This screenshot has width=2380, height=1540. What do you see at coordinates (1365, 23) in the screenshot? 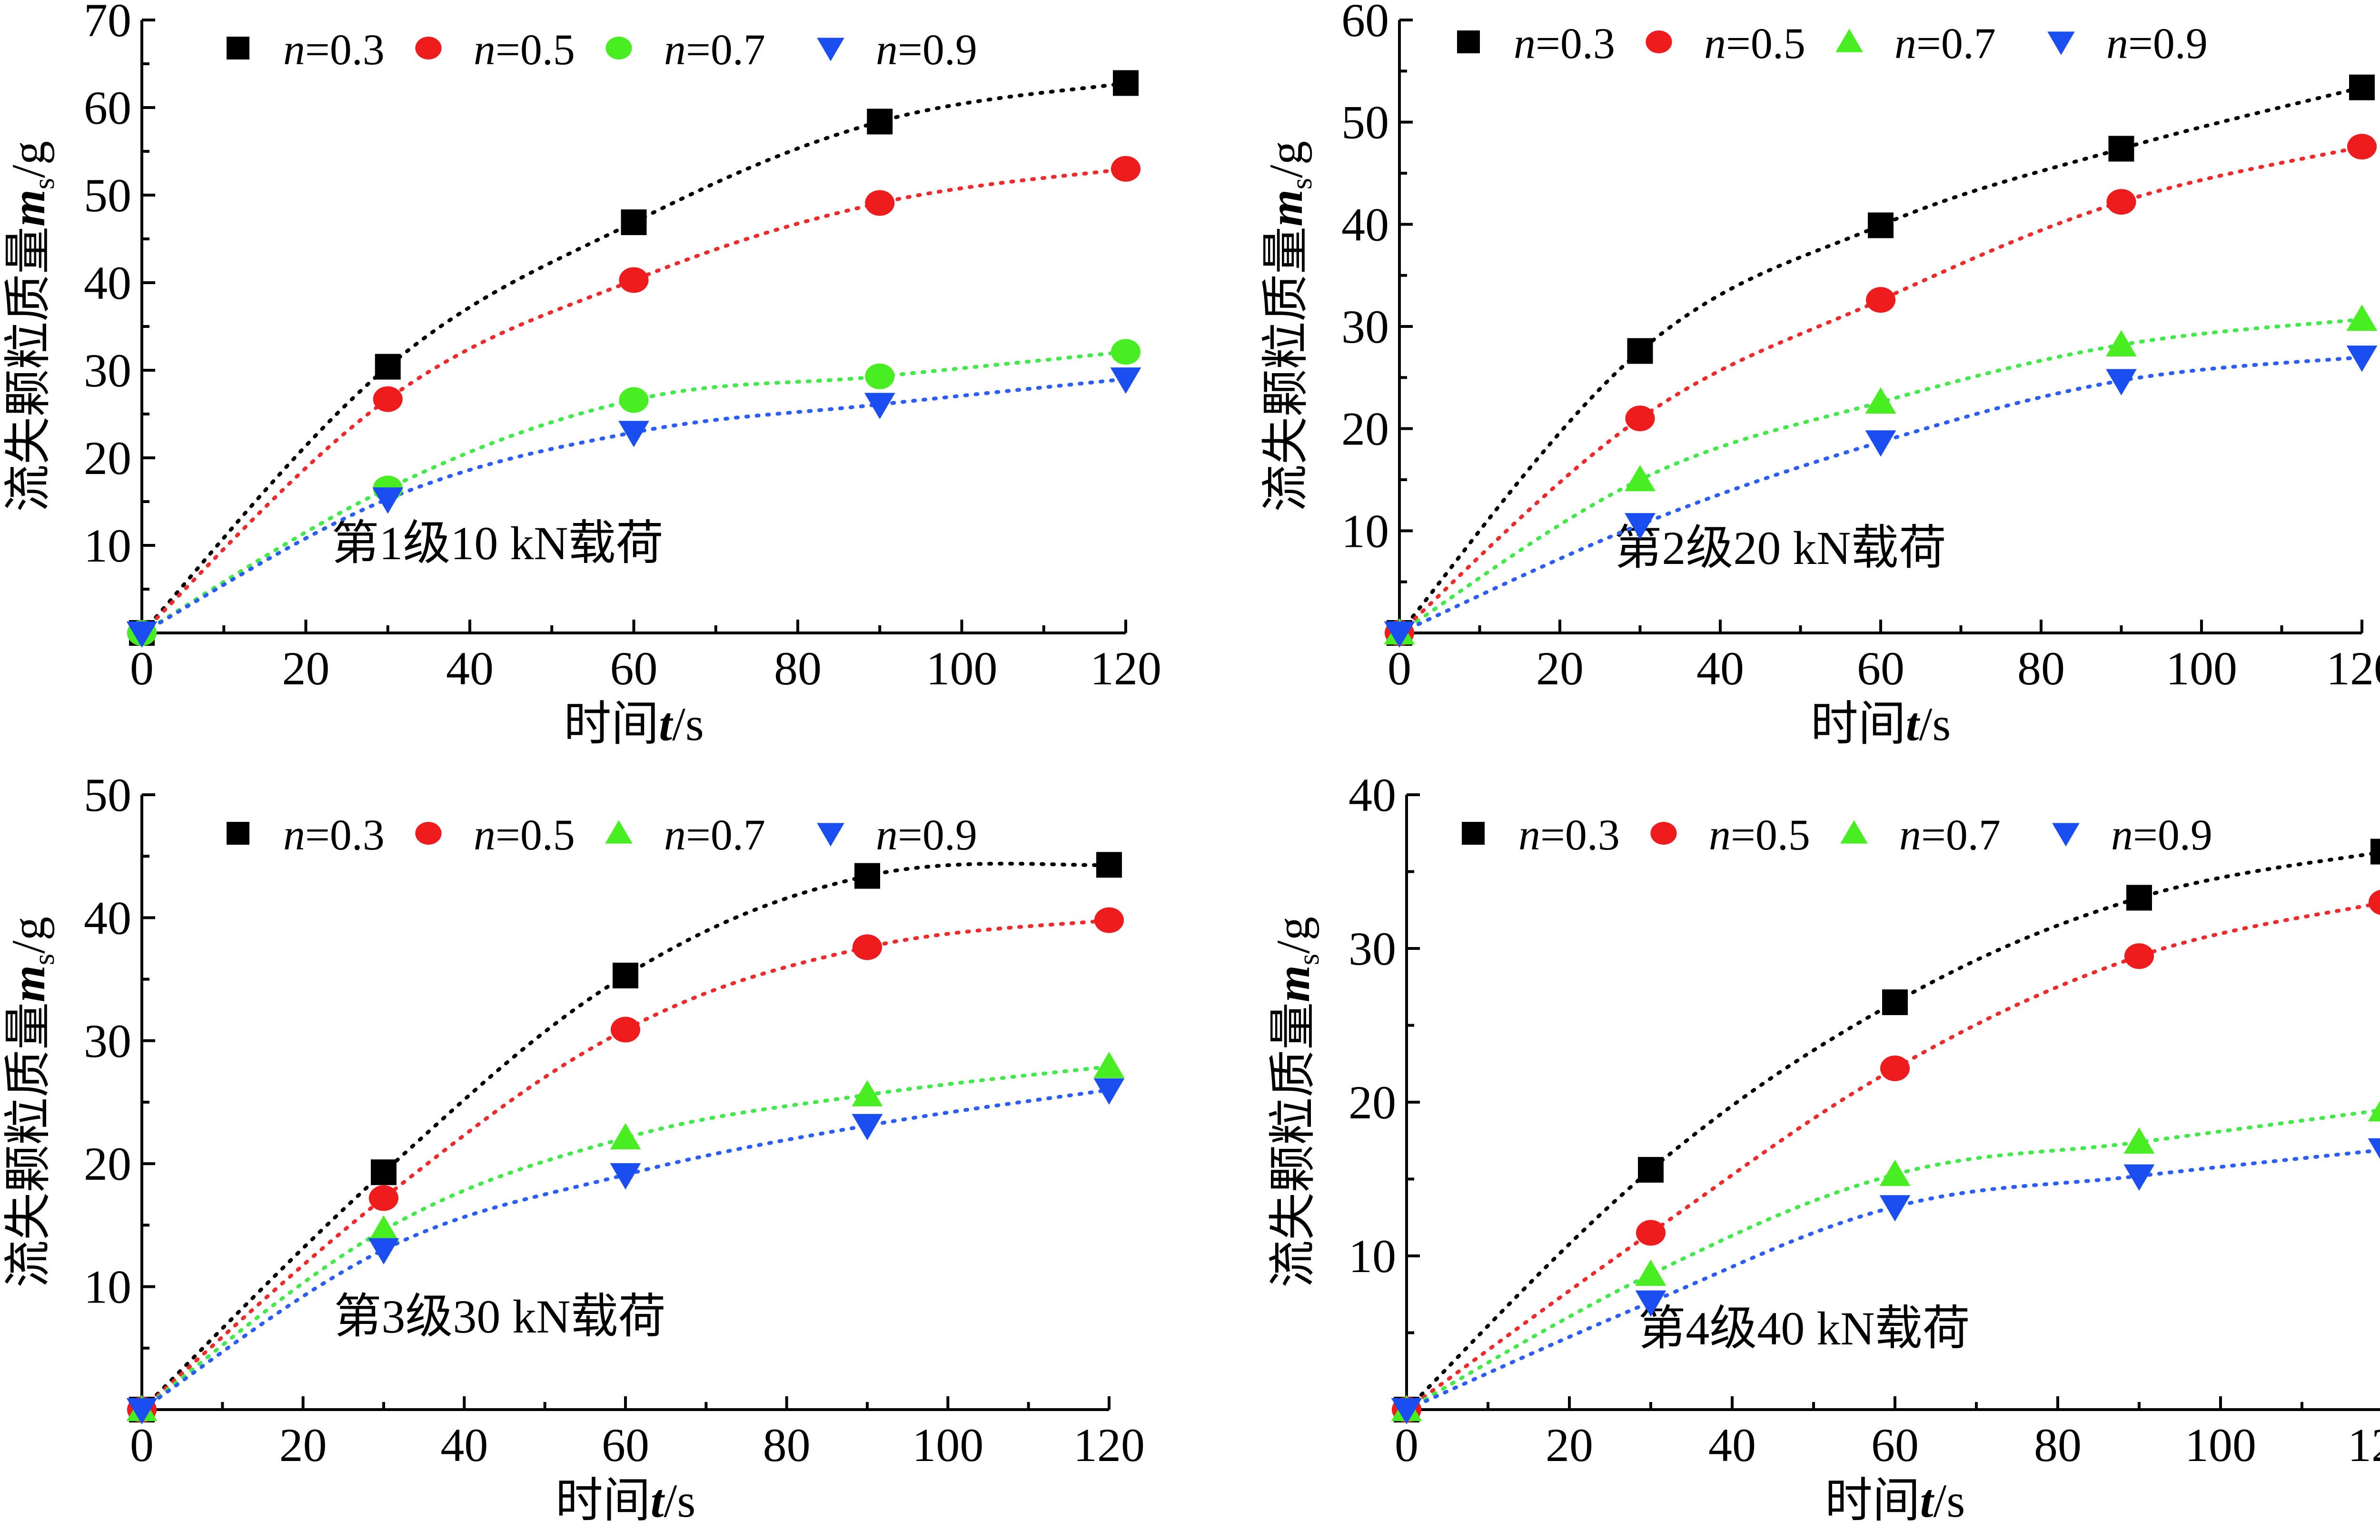
I see `y-tick-label: 60` at bounding box center [1365, 23].